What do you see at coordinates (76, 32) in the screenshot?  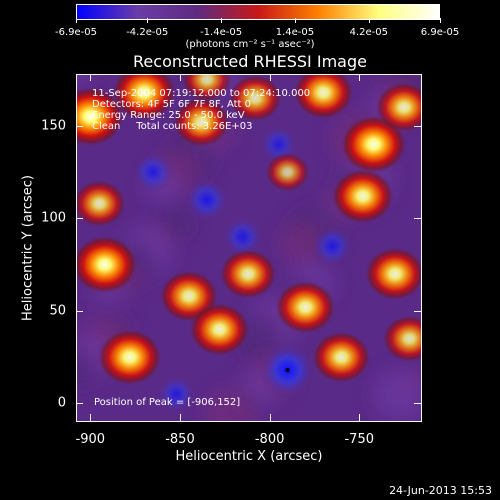 I see `colorbar-tick-label: -6.9e-05` at bounding box center [76, 32].